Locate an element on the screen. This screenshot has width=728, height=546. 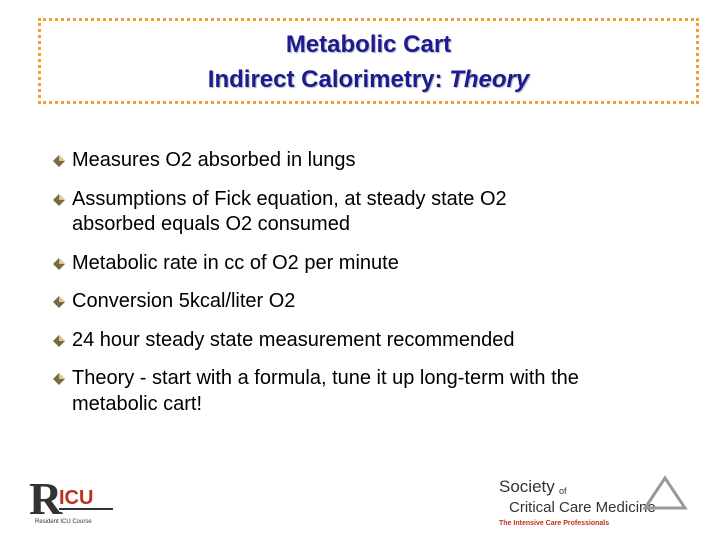
title-line: Indirect Calorimetry: Theory is located at coordinates (368, 80).